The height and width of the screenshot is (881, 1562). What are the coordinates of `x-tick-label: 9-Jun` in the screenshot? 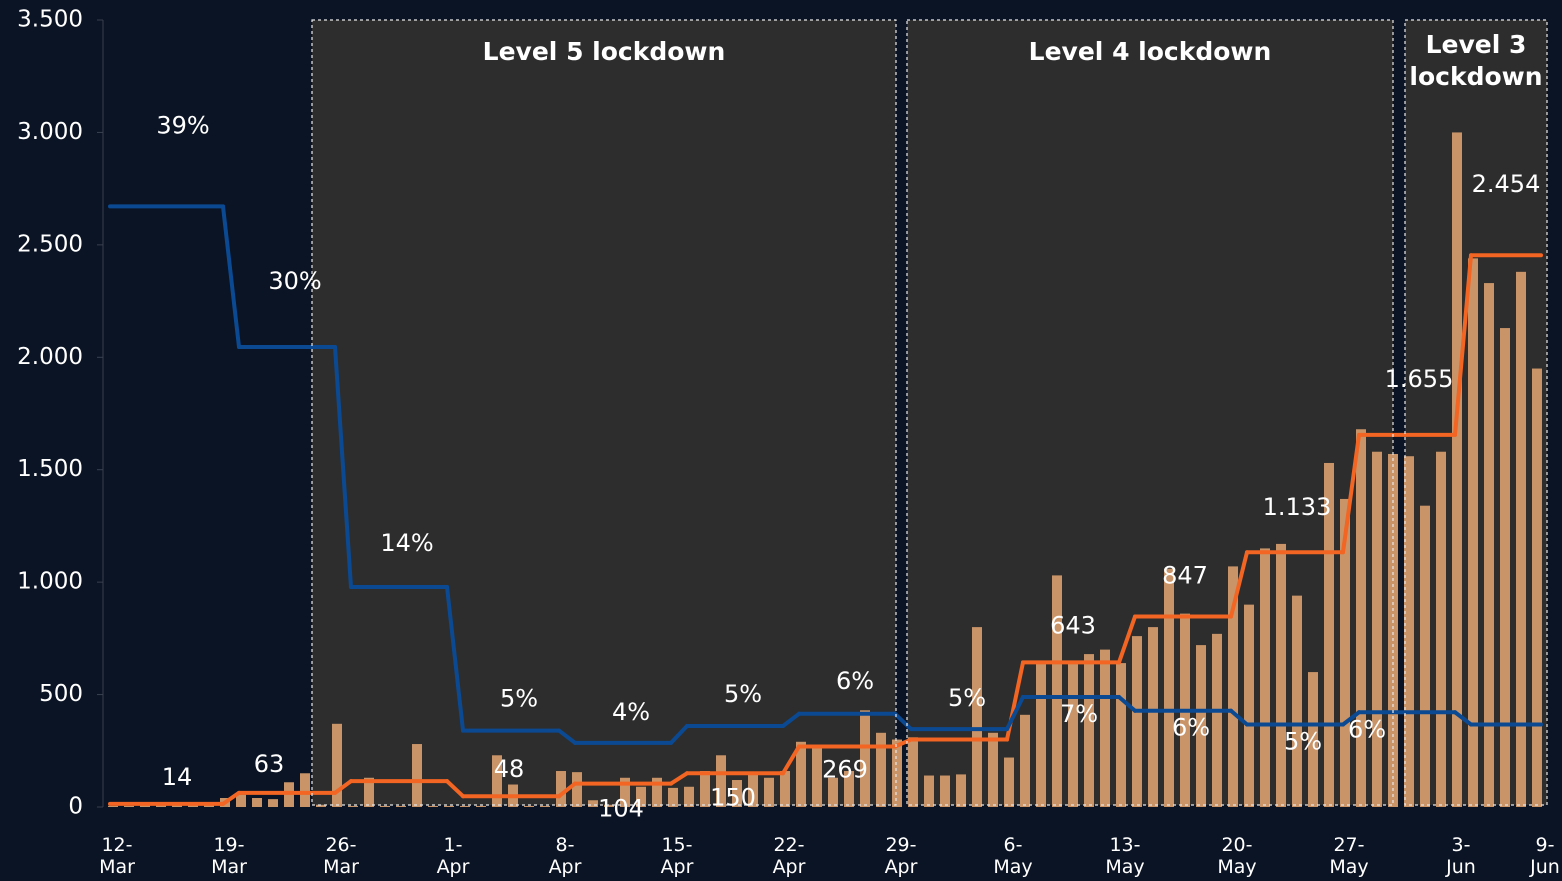 It's located at (1544, 856).